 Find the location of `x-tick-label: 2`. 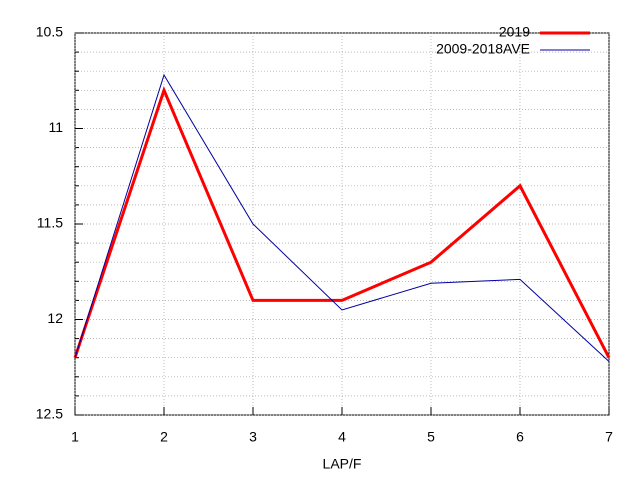

x-tick-label: 2 is located at coordinates (164, 437).